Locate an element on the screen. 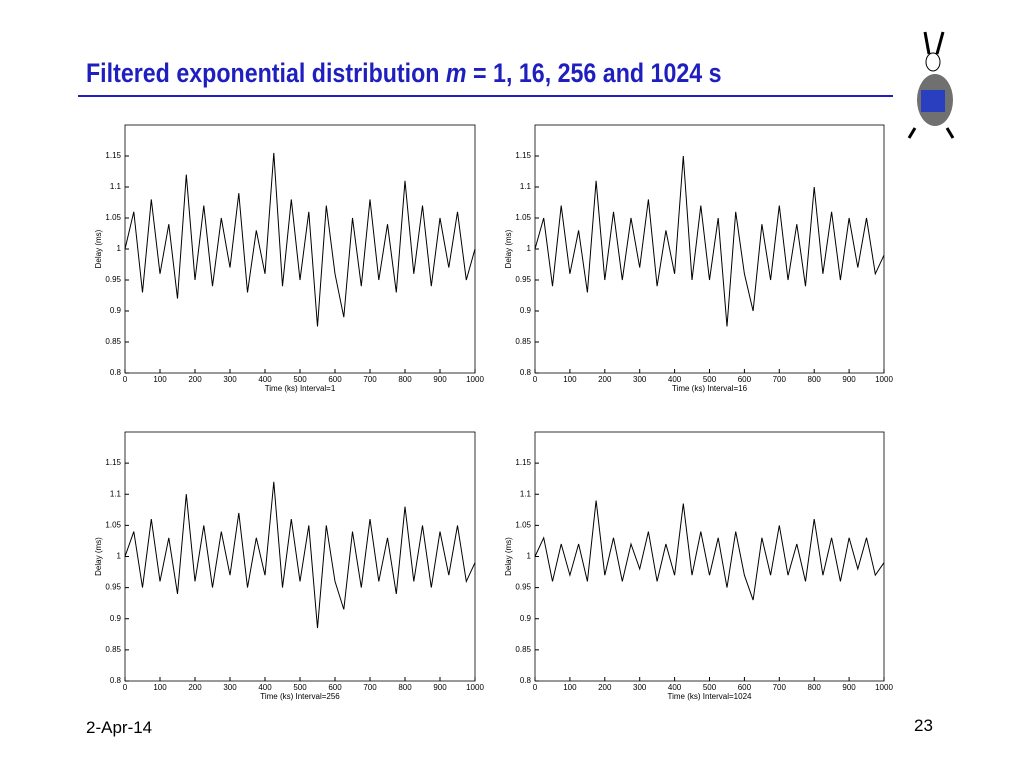 This screenshot has height=768, width=1024. title-part: m is located at coordinates (456, 73).